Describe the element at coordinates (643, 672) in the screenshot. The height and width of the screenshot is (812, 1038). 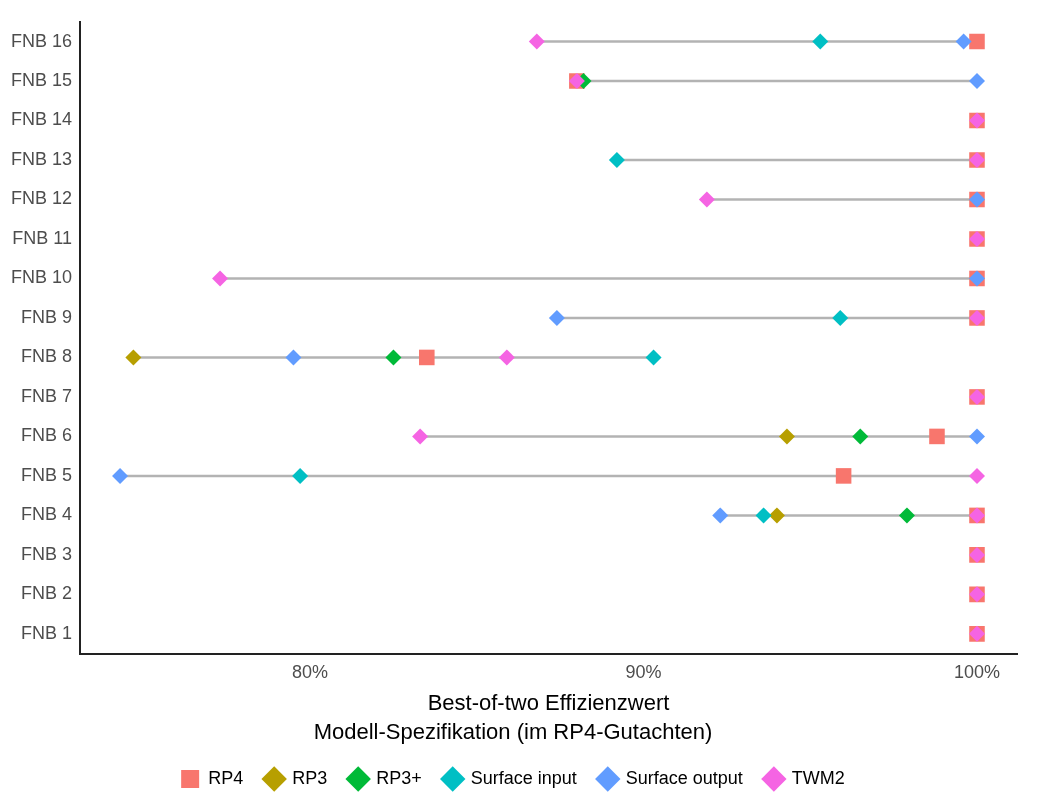
I see `x-tick-label: 90%` at that location.